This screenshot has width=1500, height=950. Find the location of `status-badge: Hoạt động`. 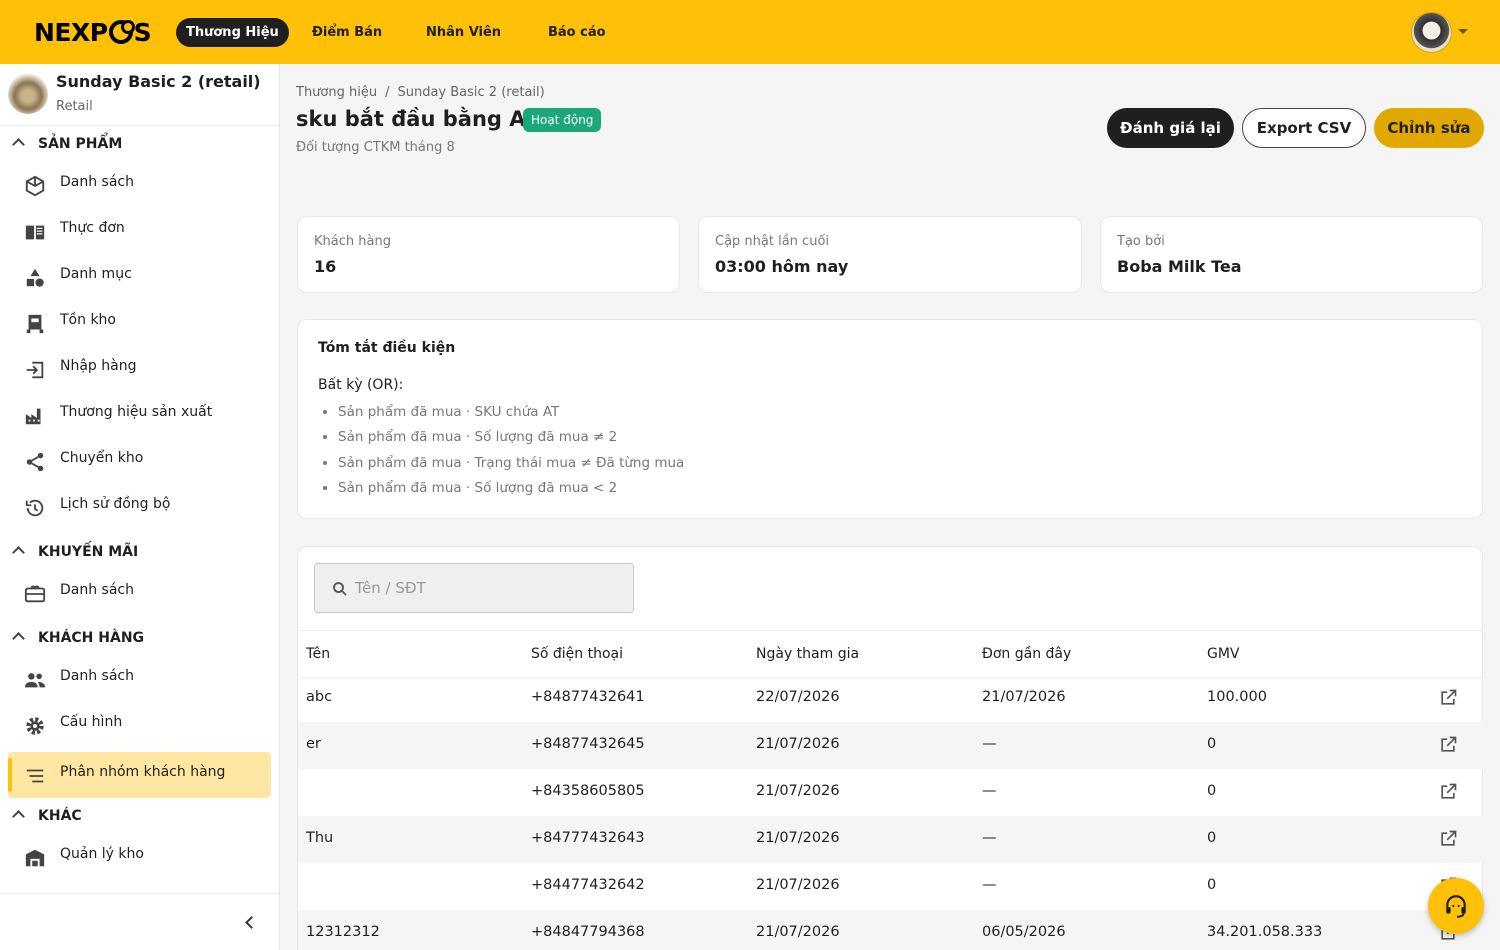

status-badge: Hoạt động is located at coordinates (562, 120).